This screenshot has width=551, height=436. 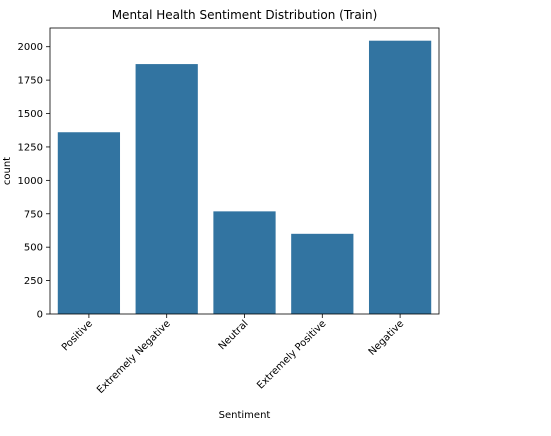 What do you see at coordinates (244, 262) in the screenshot?
I see `bar-neutral` at bounding box center [244, 262].